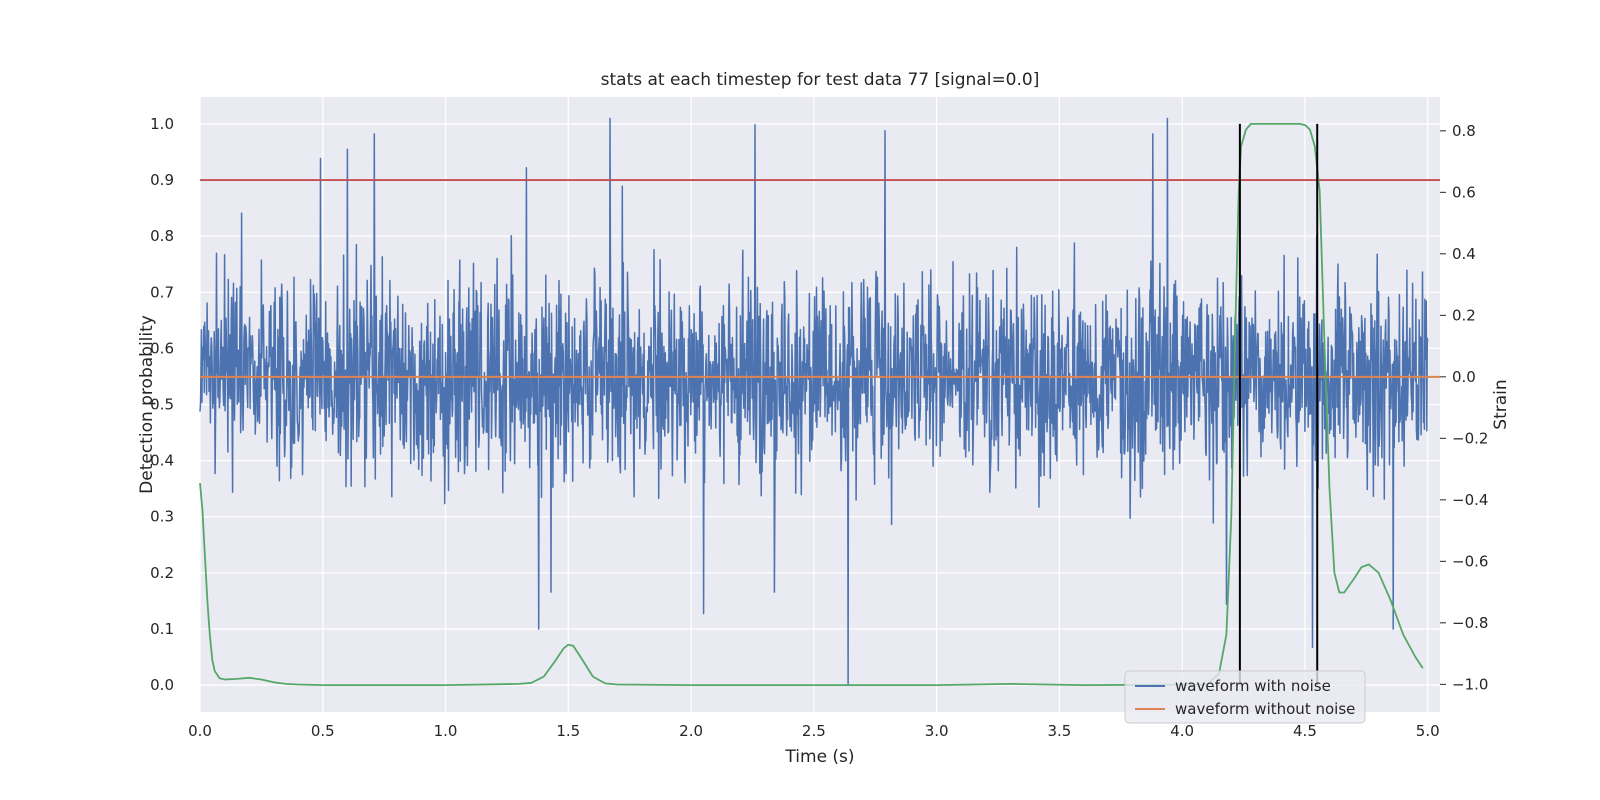 The width and height of the screenshot is (1600, 800). What do you see at coordinates (1428, 731) in the screenshot?
I see `x-tick-label: 5.0` at bounding box center [1428, 731].